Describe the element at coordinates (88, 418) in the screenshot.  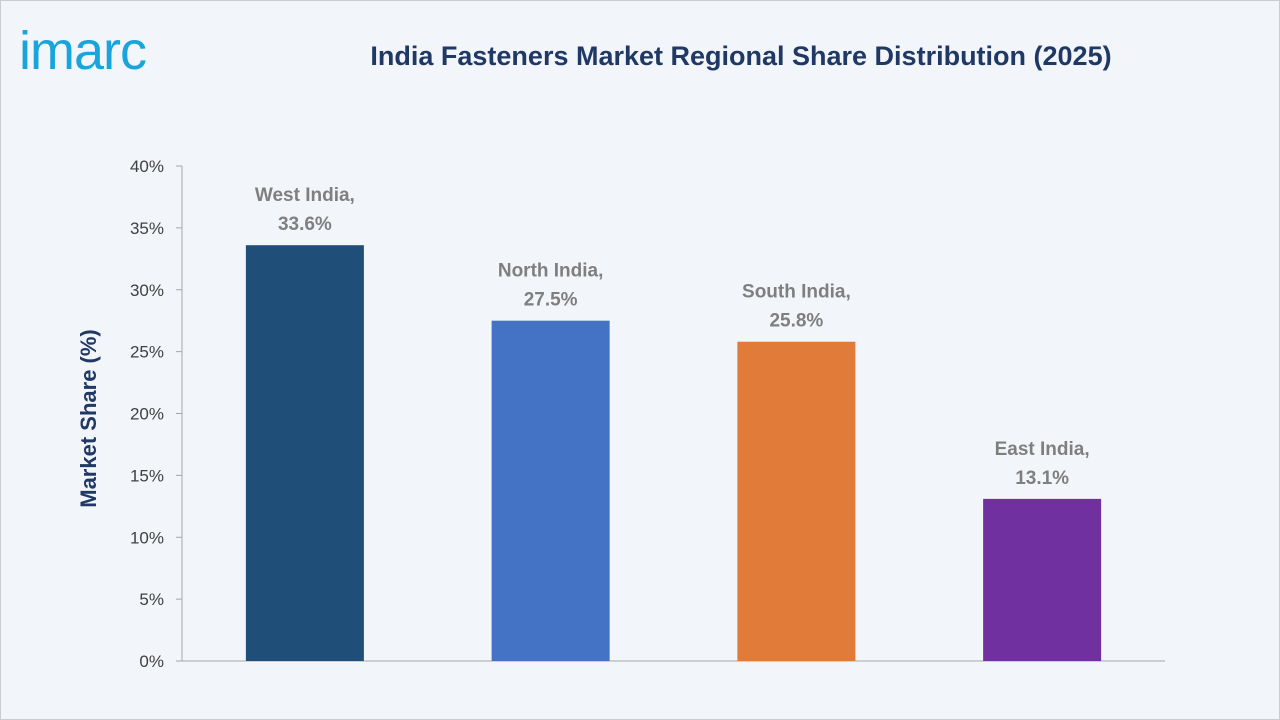
I see `y-axis-title: Market Share (%)` at that location.